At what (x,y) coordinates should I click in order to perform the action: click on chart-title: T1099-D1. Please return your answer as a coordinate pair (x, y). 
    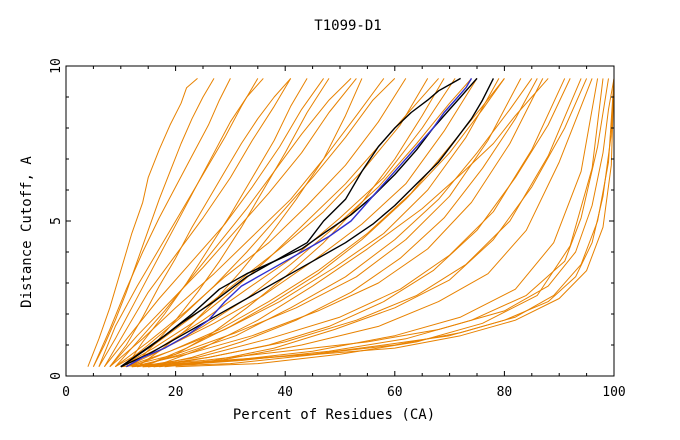
    Looking at the image, I should click on (347, 26).